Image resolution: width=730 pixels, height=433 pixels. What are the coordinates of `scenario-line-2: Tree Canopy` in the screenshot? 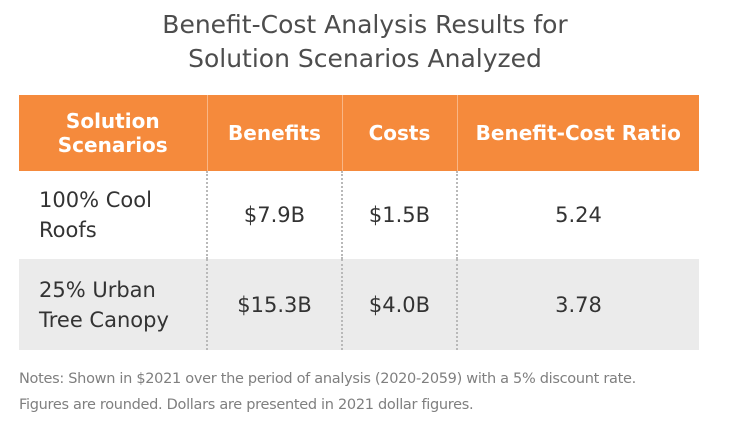 It's located at (104, 319).